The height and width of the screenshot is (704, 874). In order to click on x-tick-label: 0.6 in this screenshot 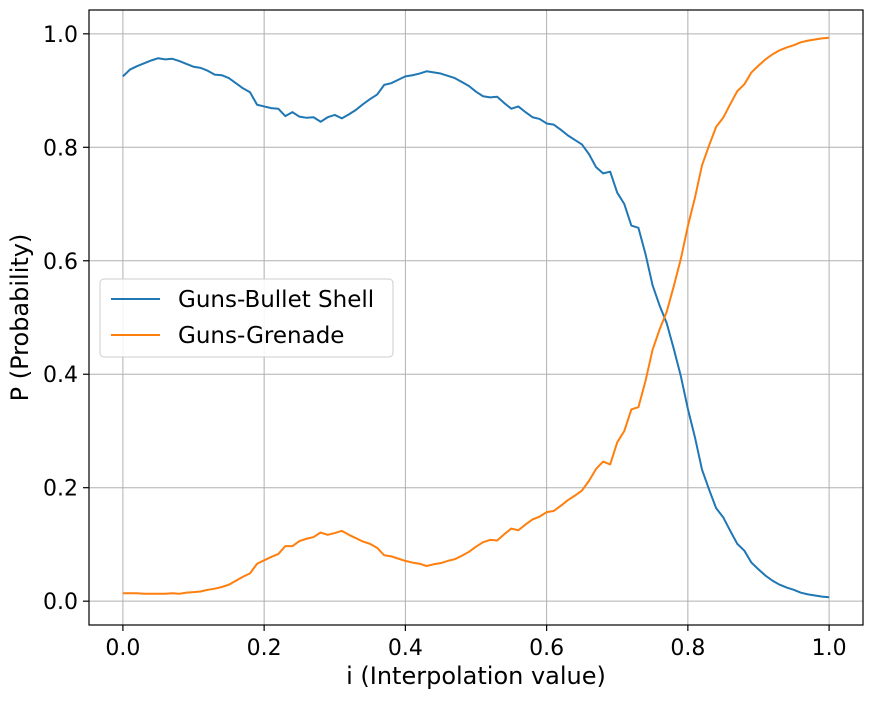, I will do `click(546, 648)`.